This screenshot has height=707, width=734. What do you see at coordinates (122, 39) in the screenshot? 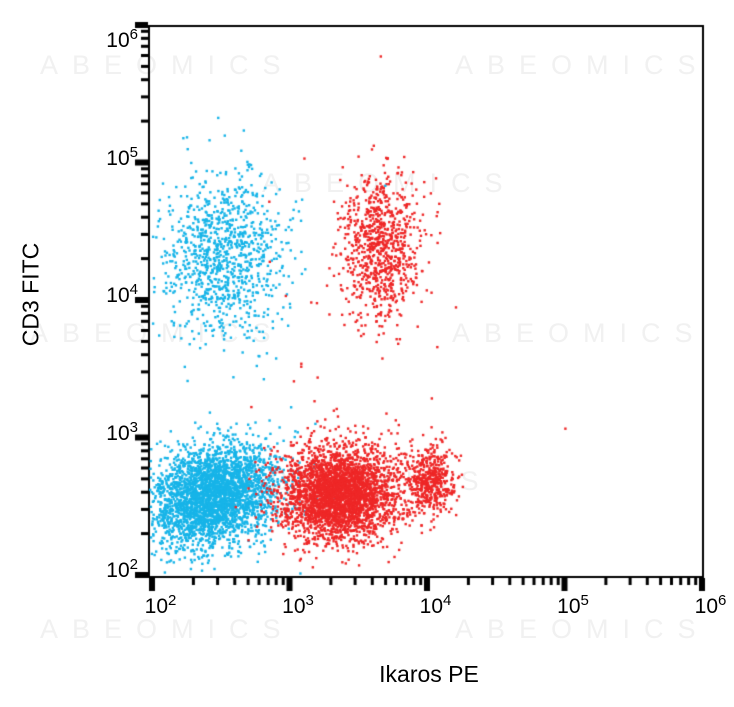
I see `y-tick-label: 10⁶` at bounding box center [122, 39].